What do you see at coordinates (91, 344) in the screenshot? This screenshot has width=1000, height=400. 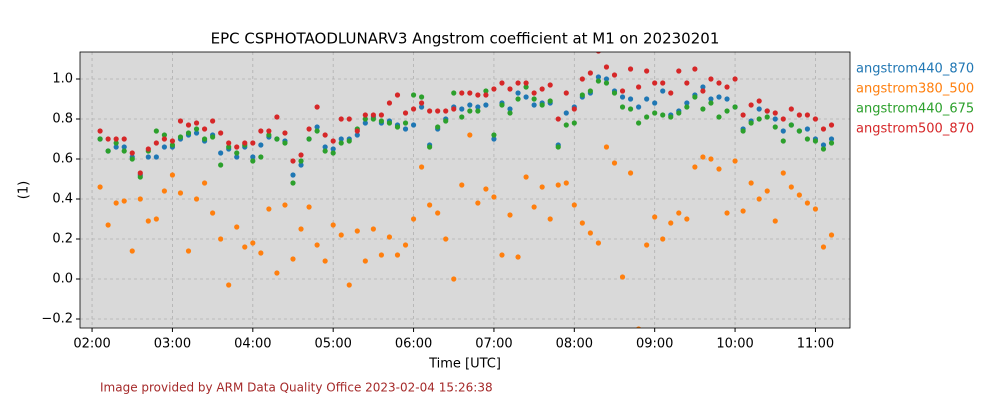 I see `x-tick-label: 02:00` at bounding box center [91, 344].